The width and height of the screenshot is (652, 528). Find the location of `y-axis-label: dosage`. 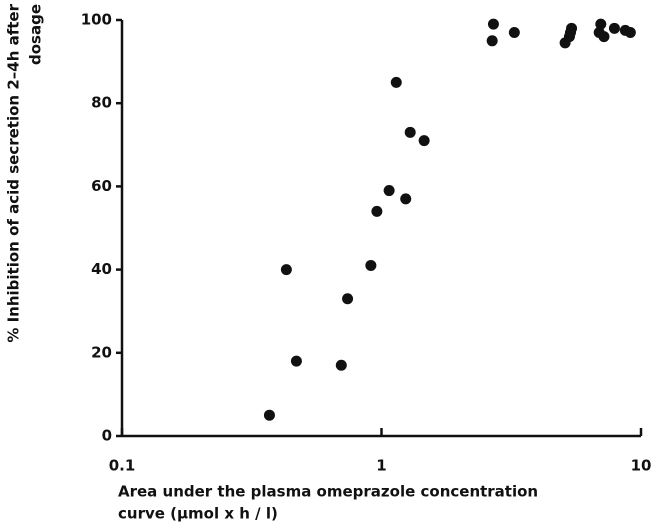

y-axis-label: dosage is located at coordinates (36, 34).